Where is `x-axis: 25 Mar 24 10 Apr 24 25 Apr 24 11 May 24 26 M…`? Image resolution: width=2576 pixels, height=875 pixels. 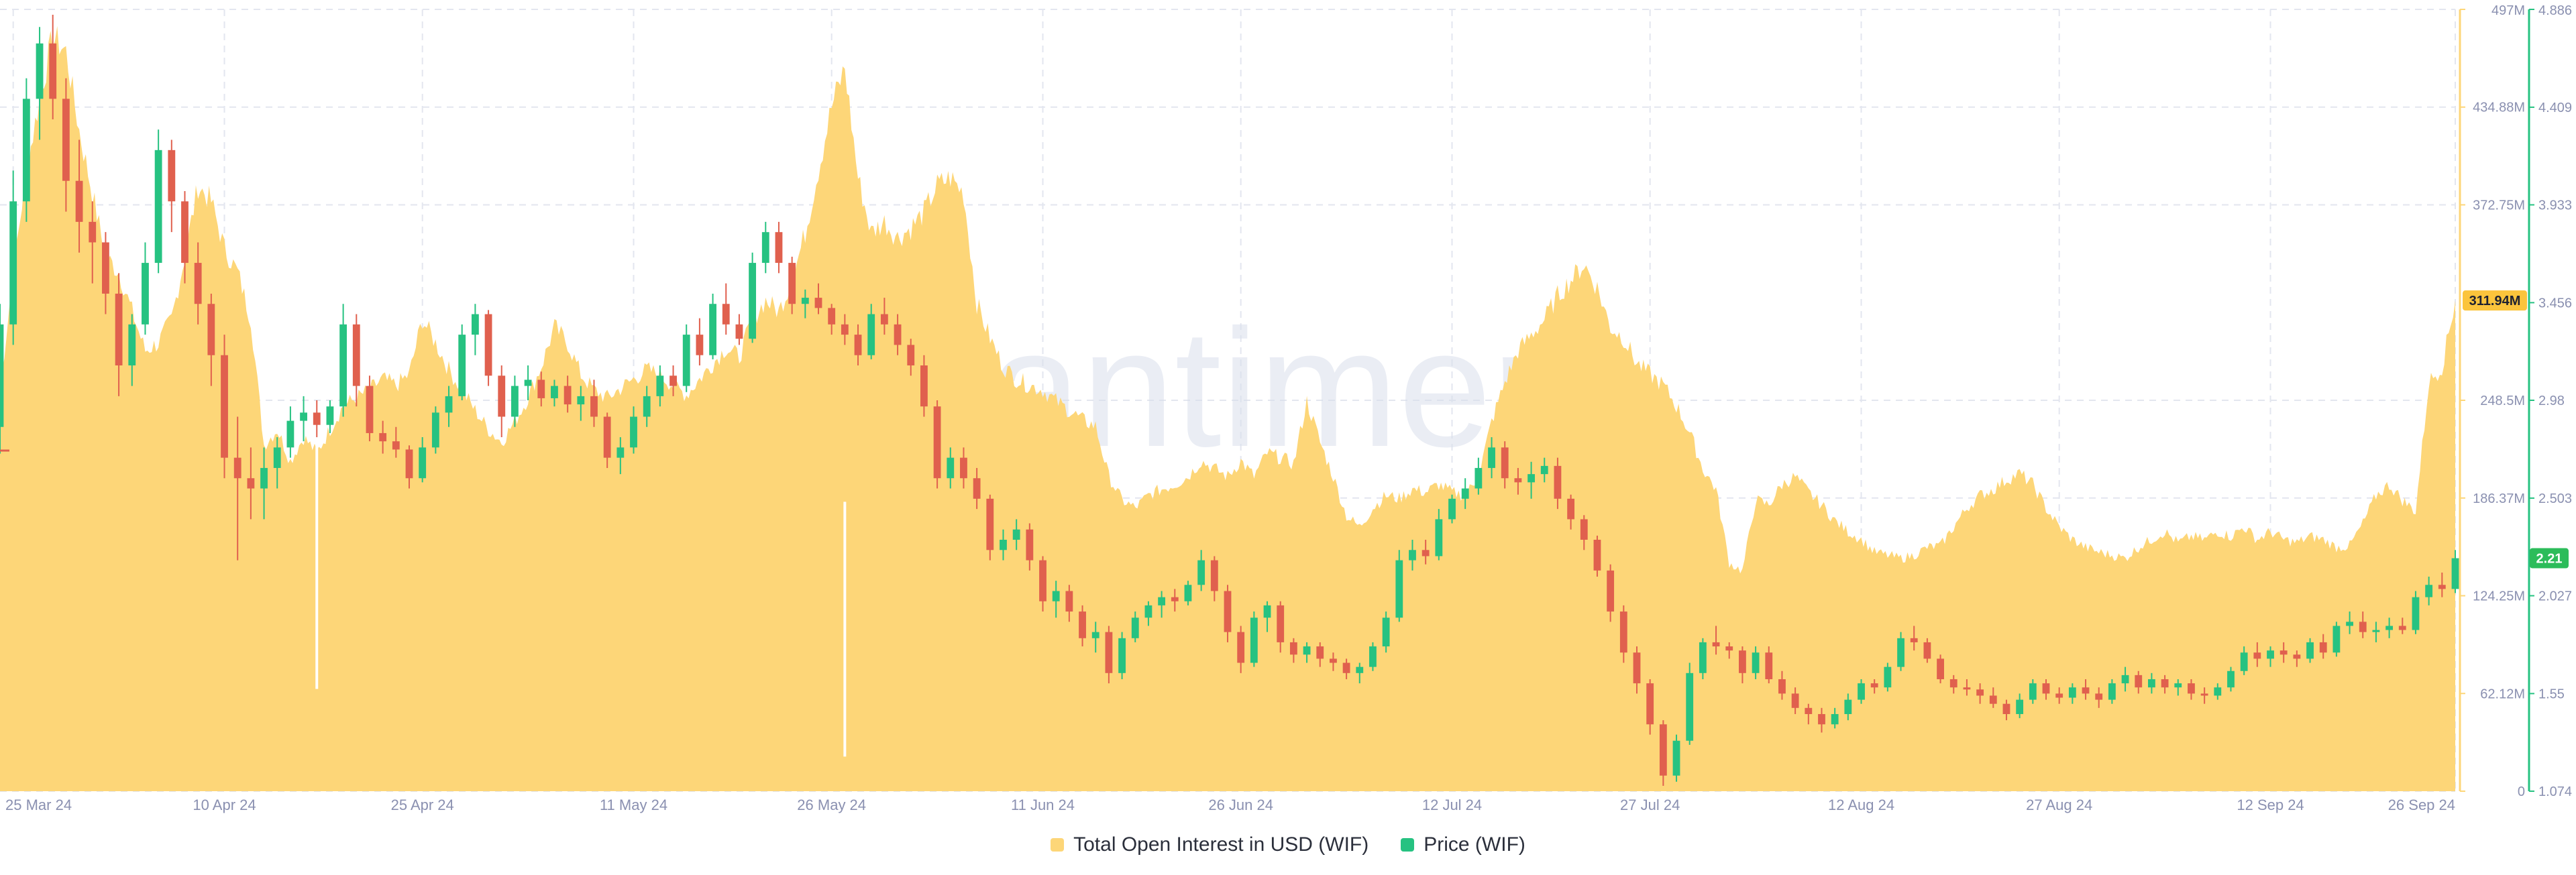 x-axis: 25 Mar 24 10 Apr 24 25 Apr 24 11 May 24 26 M… is located at coordinates (1230, 805).